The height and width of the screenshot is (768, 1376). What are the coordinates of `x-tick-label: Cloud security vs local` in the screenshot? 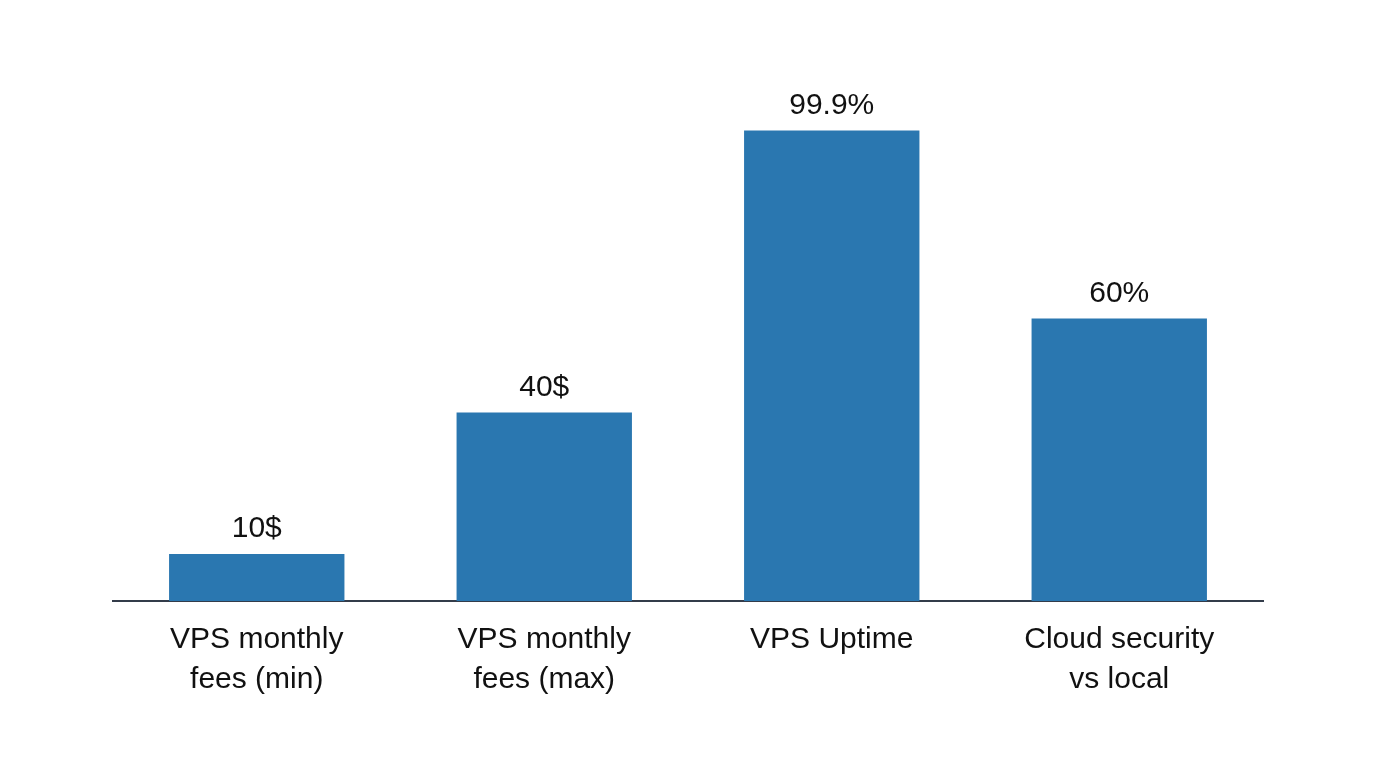 It's located at (1119, 657).